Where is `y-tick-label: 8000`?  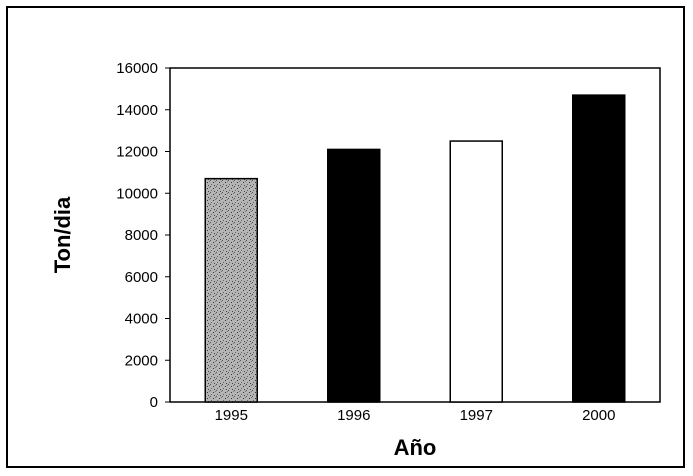 y-tick-label: 8000 is located at coordinates (141, 235).